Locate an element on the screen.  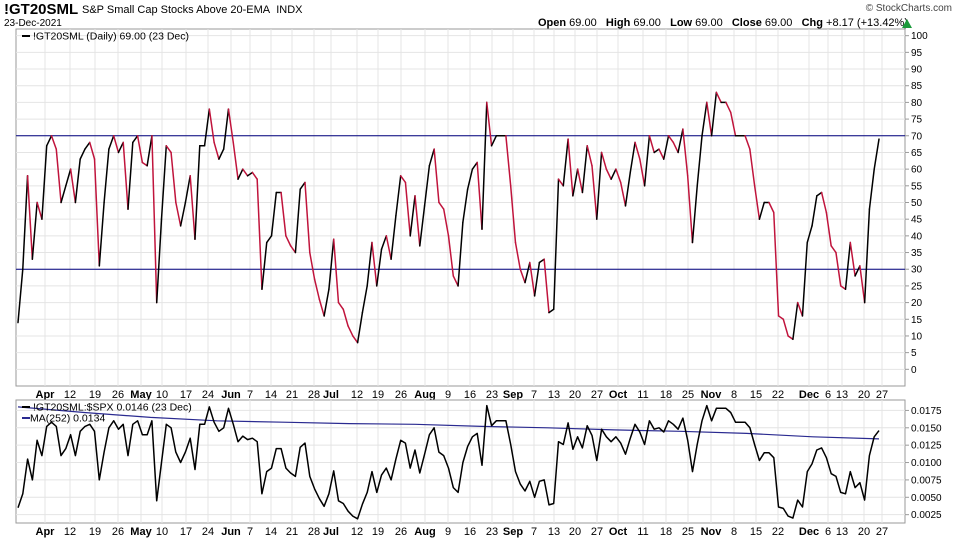
panel-1-ytick-label: 30 is located at coordinates (917, 270).